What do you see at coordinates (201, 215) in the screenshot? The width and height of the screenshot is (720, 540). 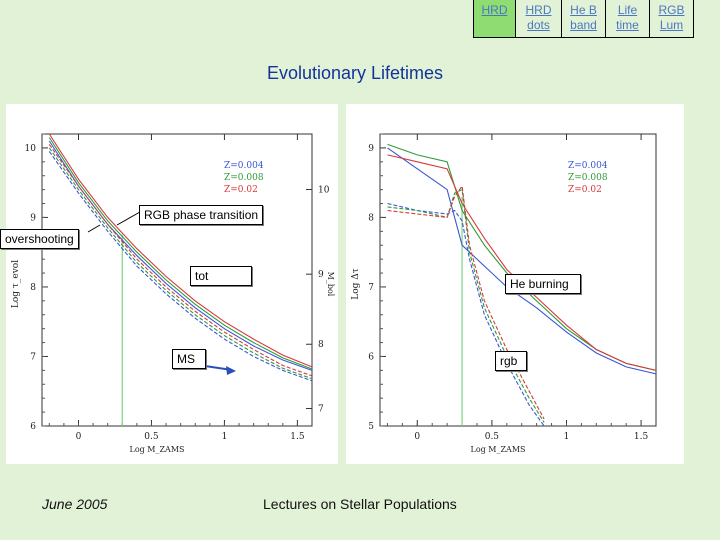 I see `rgb-phase-transition-callout: RGB phase transition` at bounding box center [201, 215].